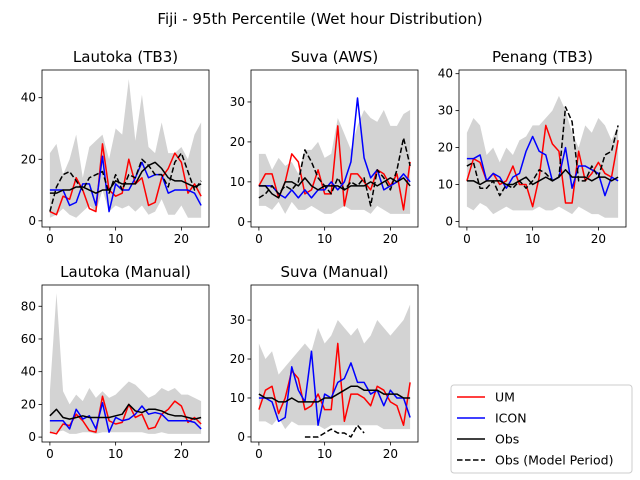 The width and height of the screenshot is (640, 480). Describe the element at coordinates (505, 397) in the screenshot. I see `legend-label: UM` at that location.